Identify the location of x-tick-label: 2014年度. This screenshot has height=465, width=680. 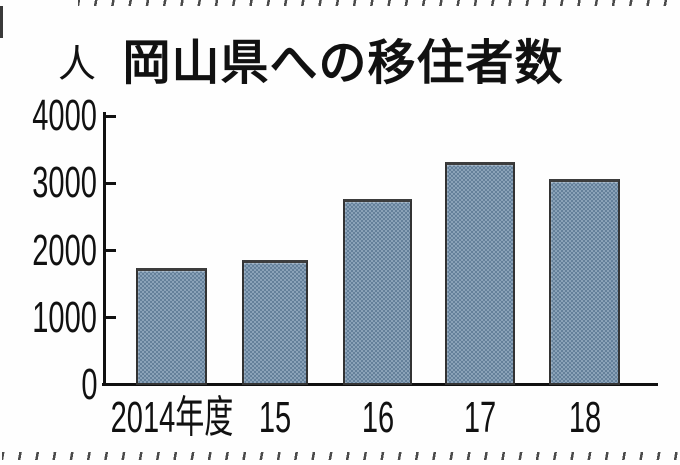
(171, 417).